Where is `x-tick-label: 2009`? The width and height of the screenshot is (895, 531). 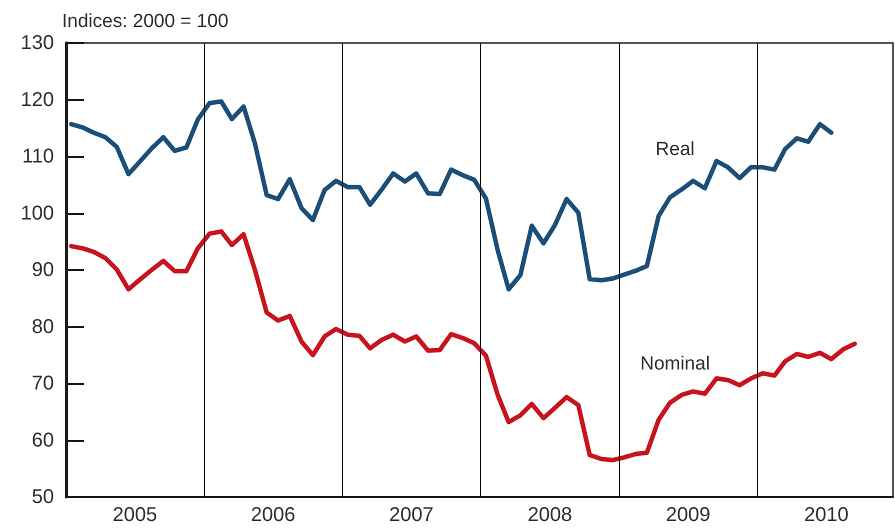 x-tick-label: 2009 is located at coordinates (688, 515).